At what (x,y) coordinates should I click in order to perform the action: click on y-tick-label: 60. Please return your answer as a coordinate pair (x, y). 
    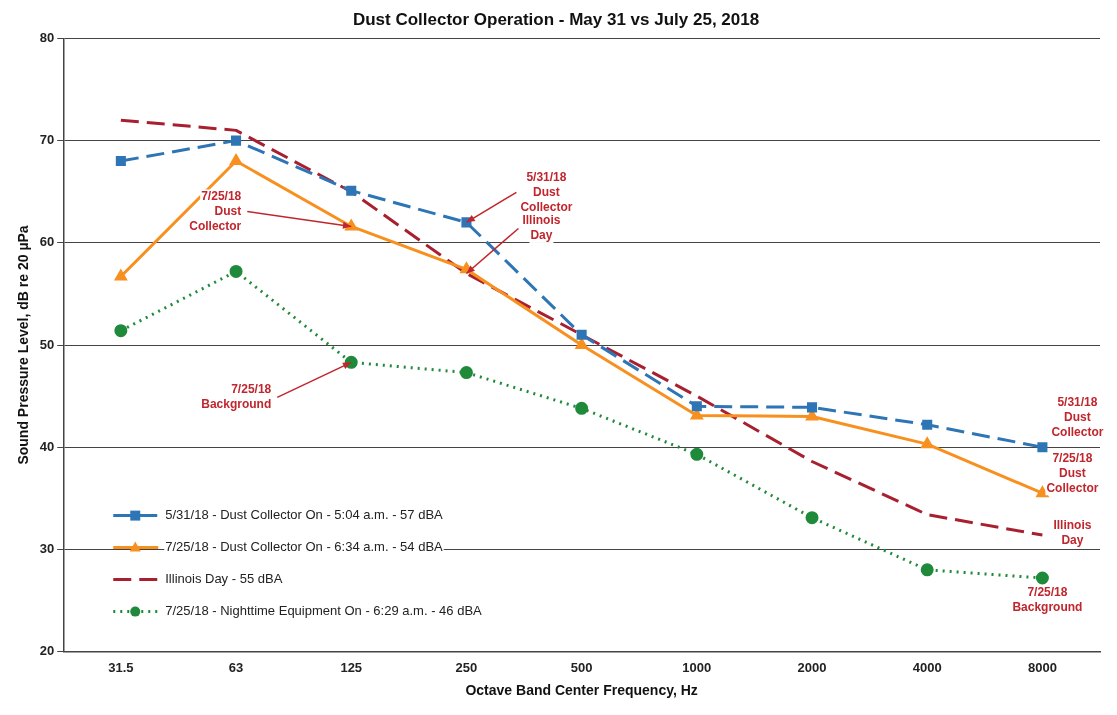
    Looking at the image, I should click on (47, 242).